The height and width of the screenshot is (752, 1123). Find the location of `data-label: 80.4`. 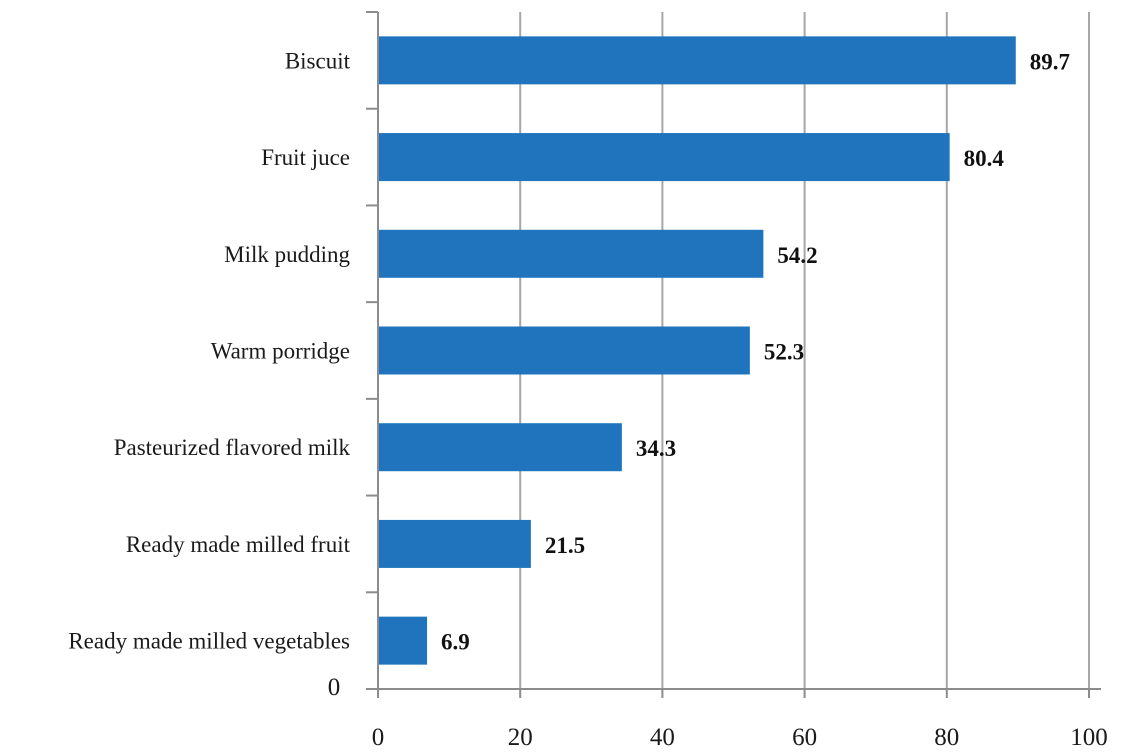

data-label: 80.4 is located at coordinates (984, 158).